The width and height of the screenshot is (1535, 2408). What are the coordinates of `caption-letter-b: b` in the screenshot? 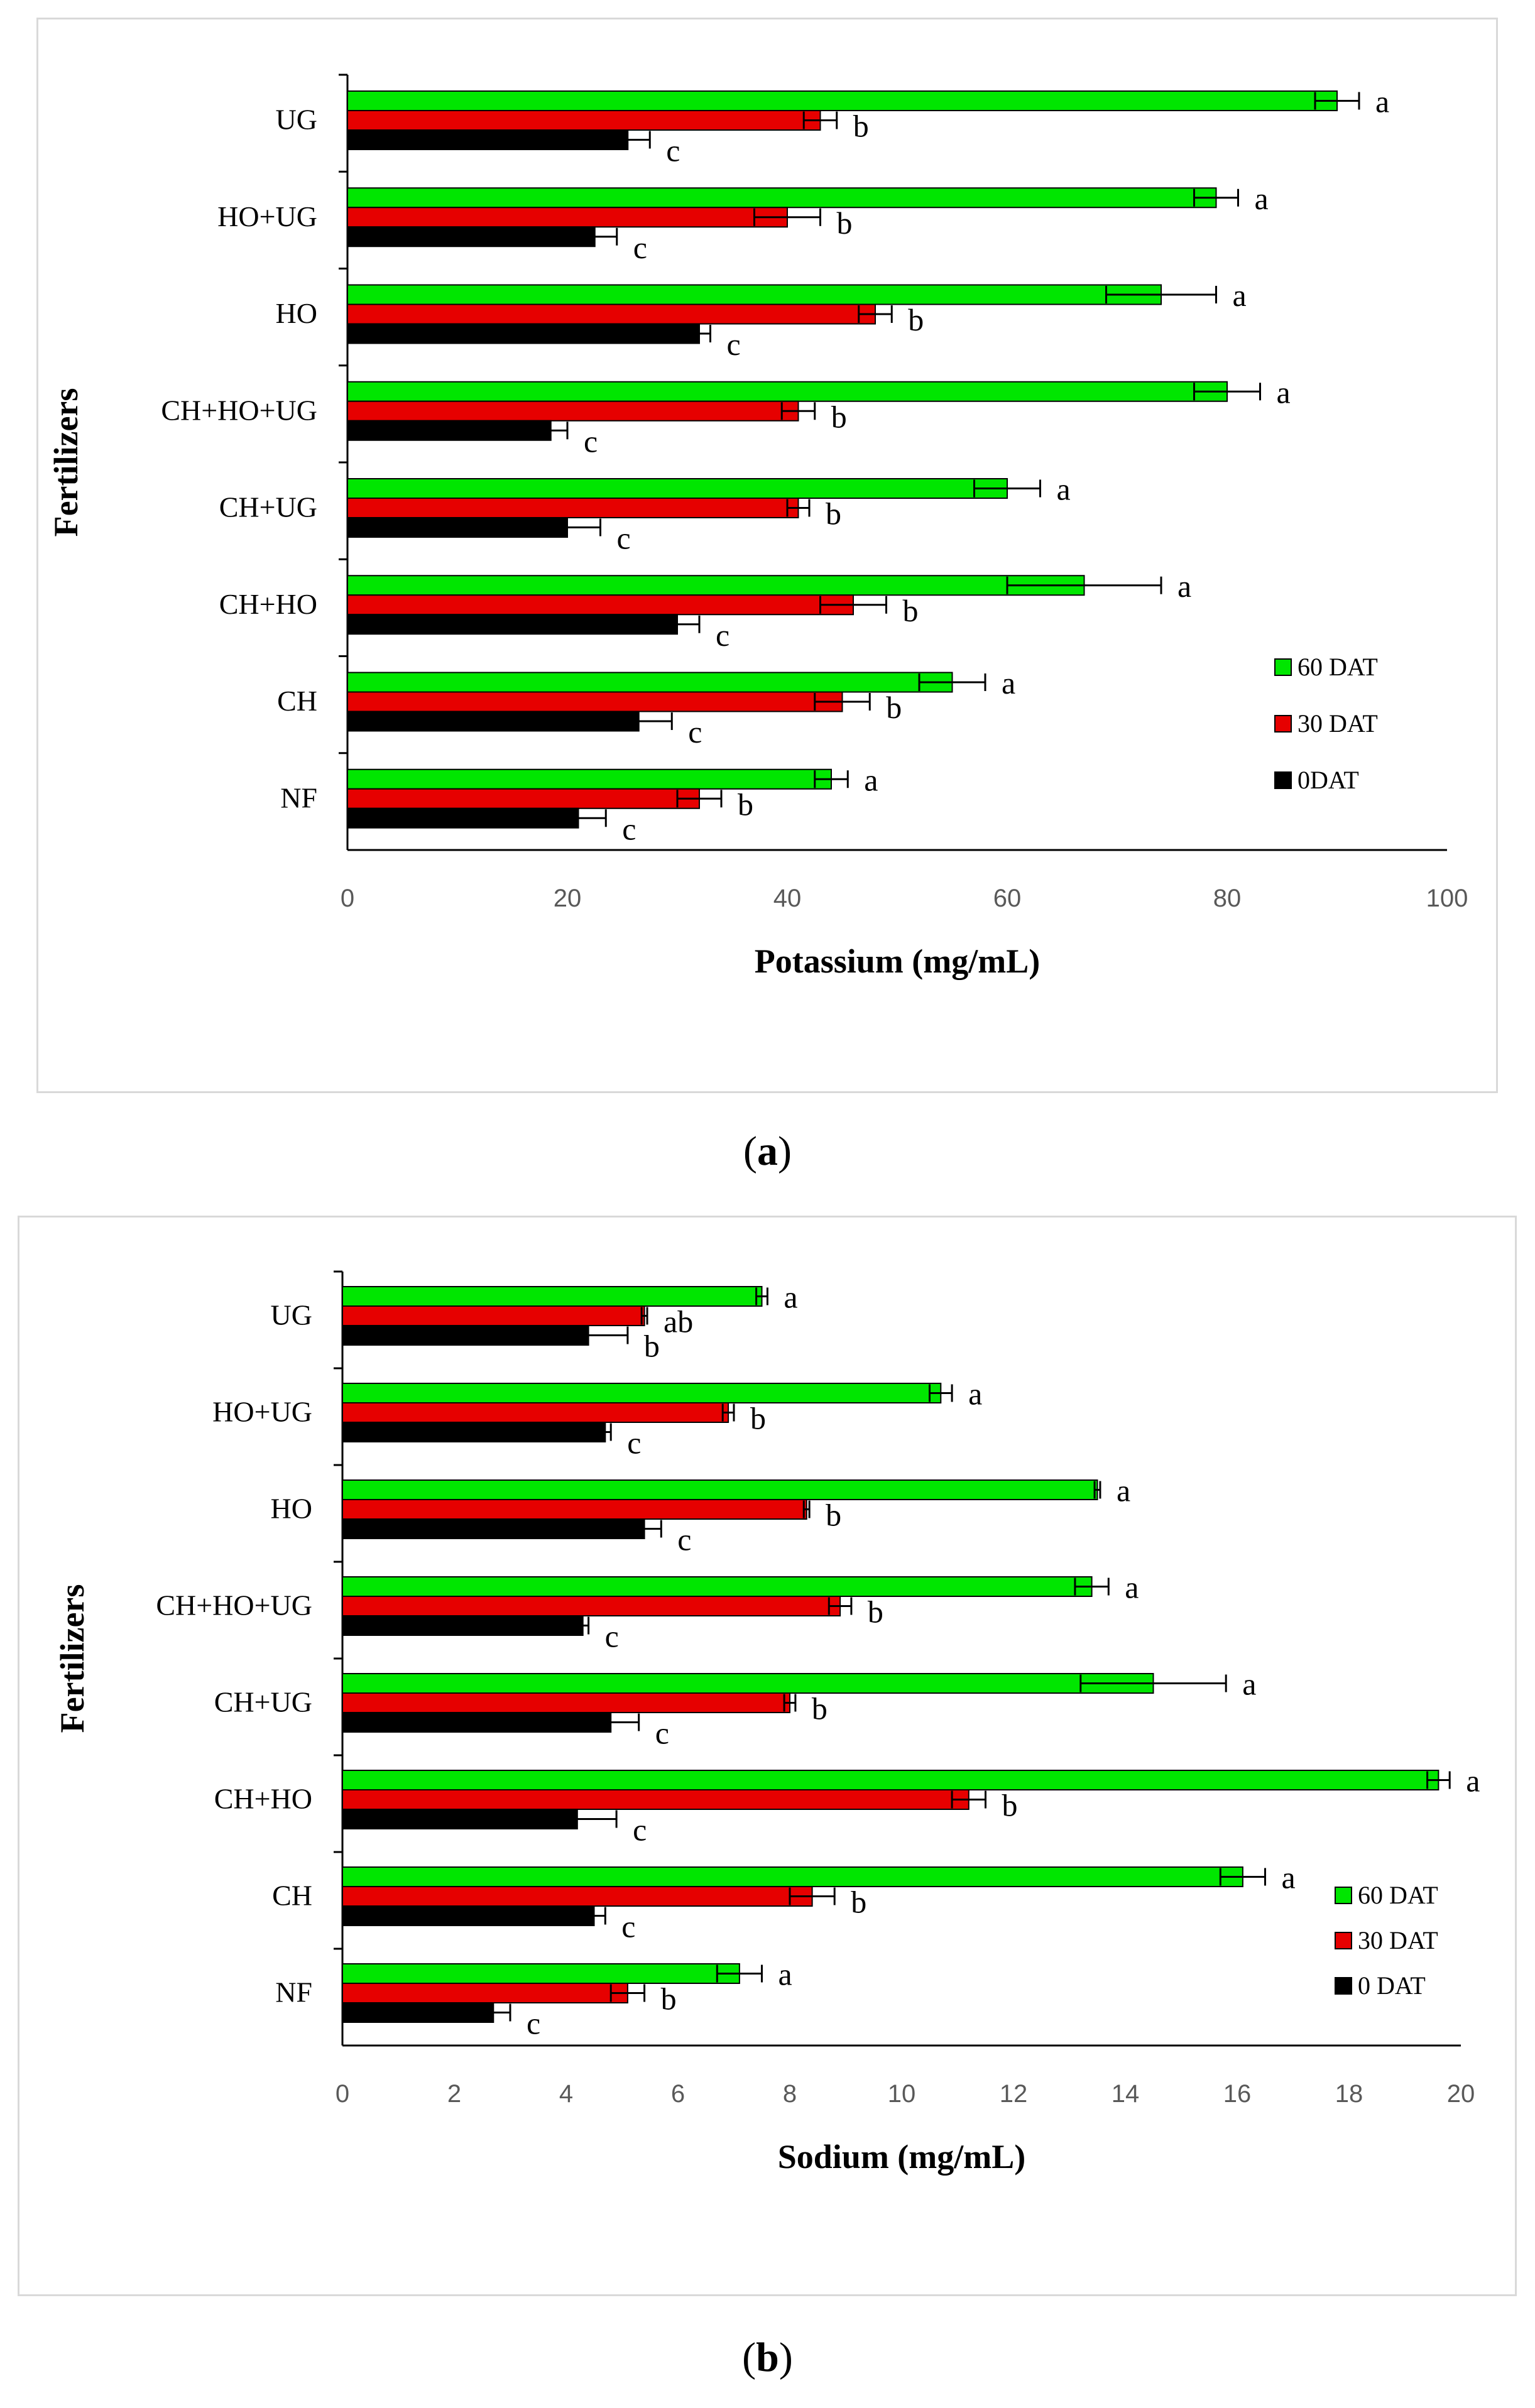 It's located at (767, 2357).